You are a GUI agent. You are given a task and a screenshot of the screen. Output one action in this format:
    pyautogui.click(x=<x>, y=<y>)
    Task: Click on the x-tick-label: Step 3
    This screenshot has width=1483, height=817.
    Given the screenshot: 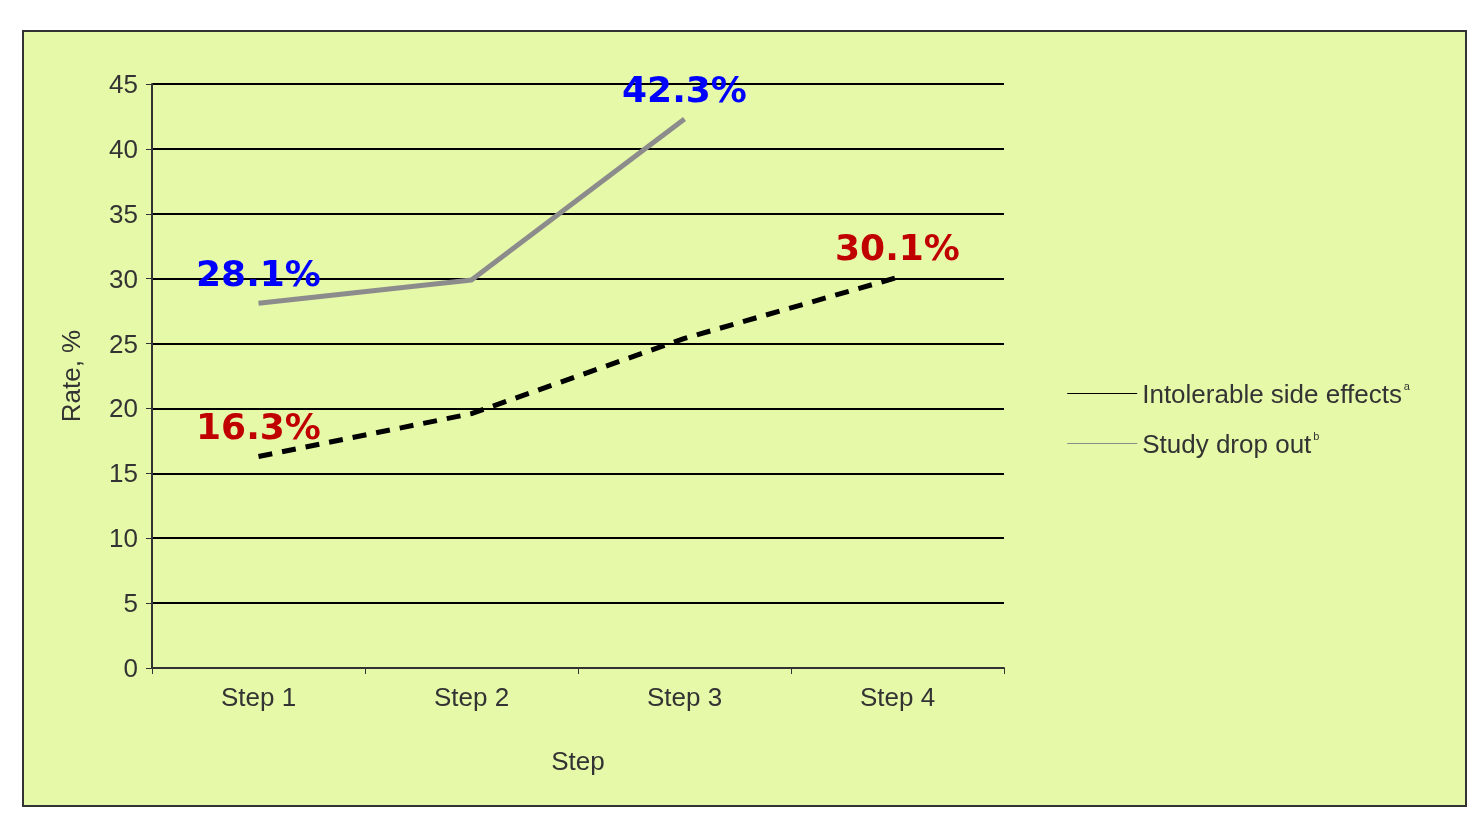 What is the action you would take?
    pyautogui.click(x=684, y=697)
    